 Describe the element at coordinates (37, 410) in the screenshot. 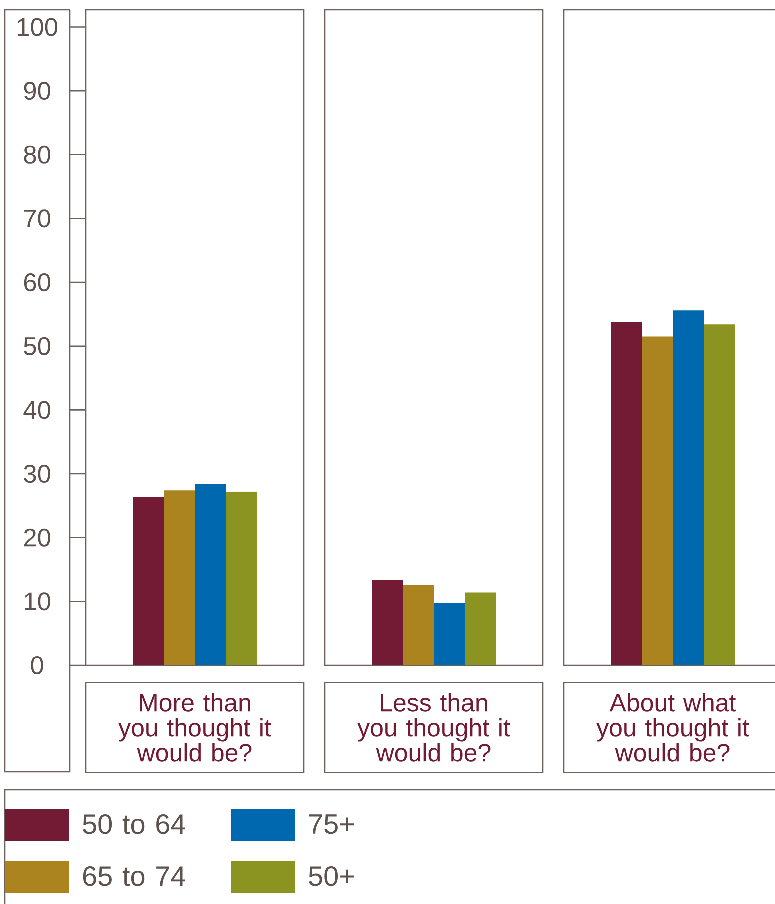

I see `y-tick-label: 40` at that location.